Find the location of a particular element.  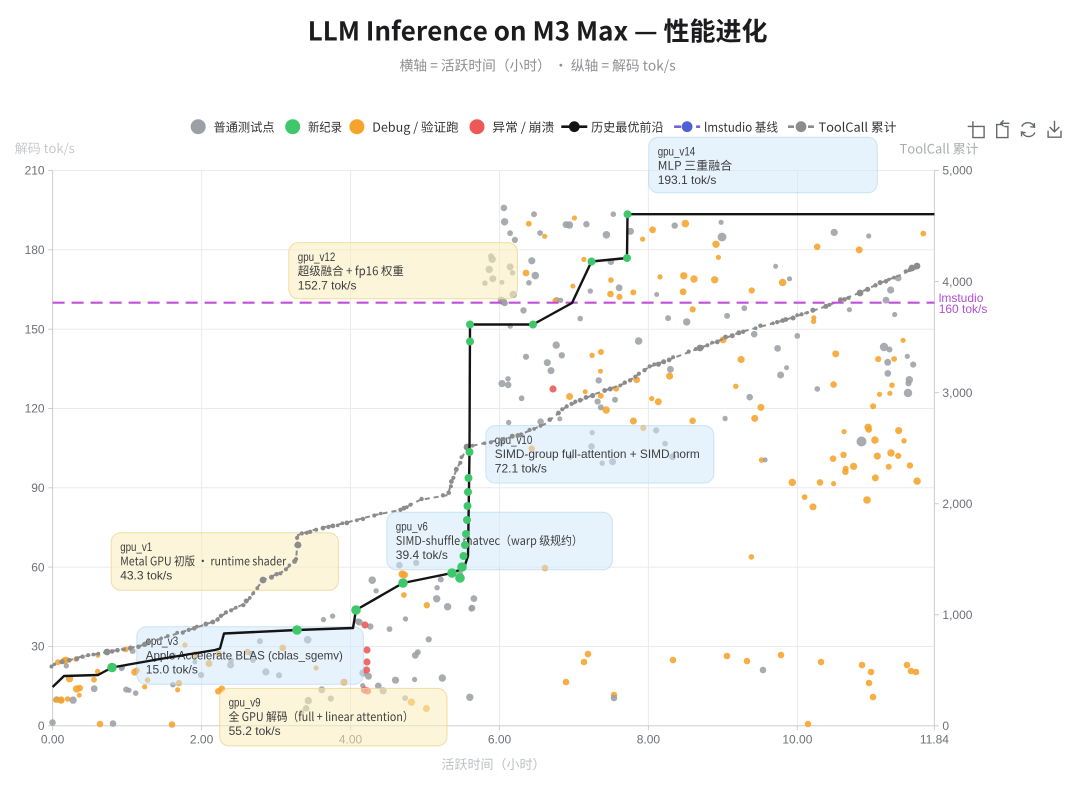

svg-text: gpu_v10 is located at coordinates (514, 440).